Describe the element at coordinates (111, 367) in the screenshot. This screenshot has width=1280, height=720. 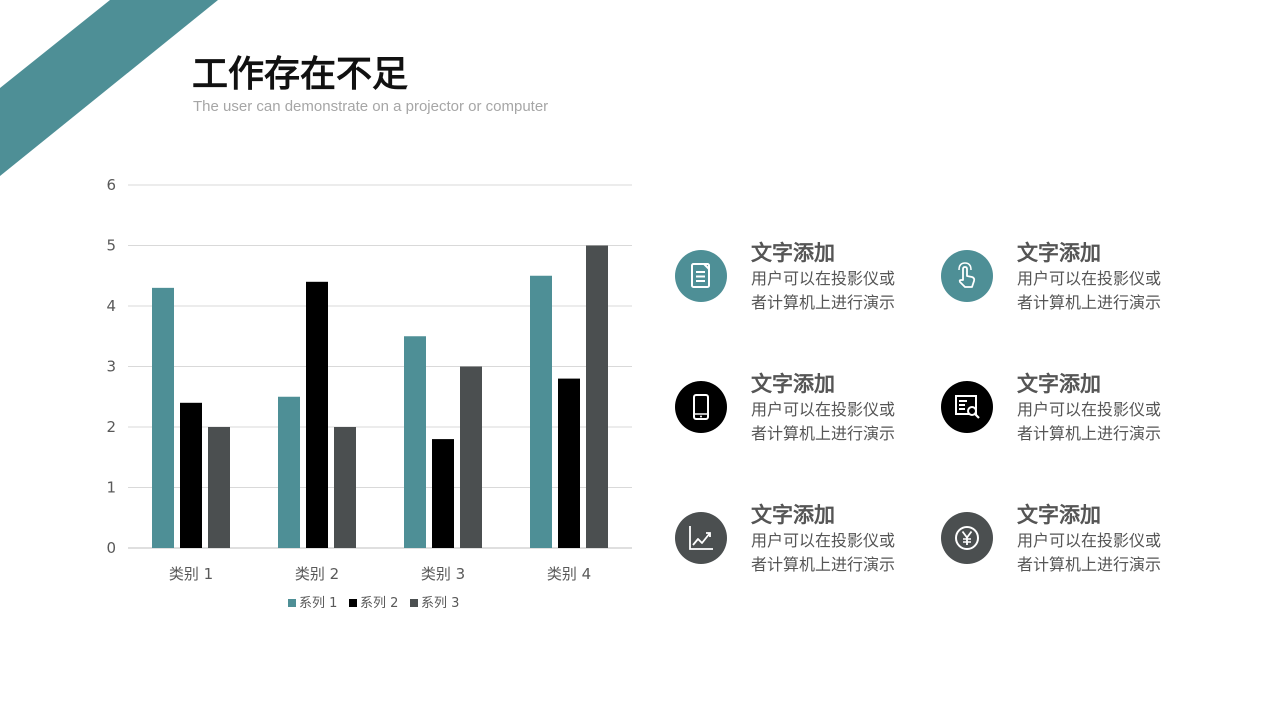
I see `y-tick-label: 3` at that location.